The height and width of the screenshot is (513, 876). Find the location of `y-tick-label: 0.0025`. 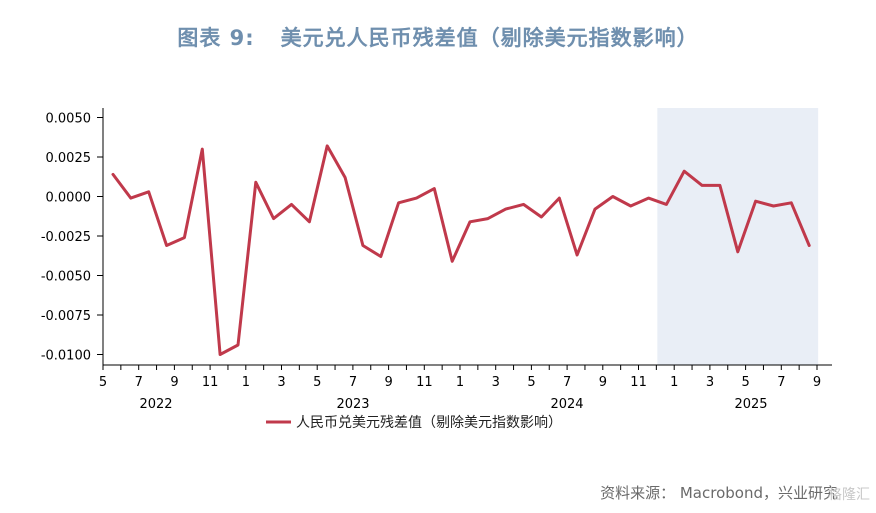

y-tick-label: 0.0025 is located at coordinates (69, 158).